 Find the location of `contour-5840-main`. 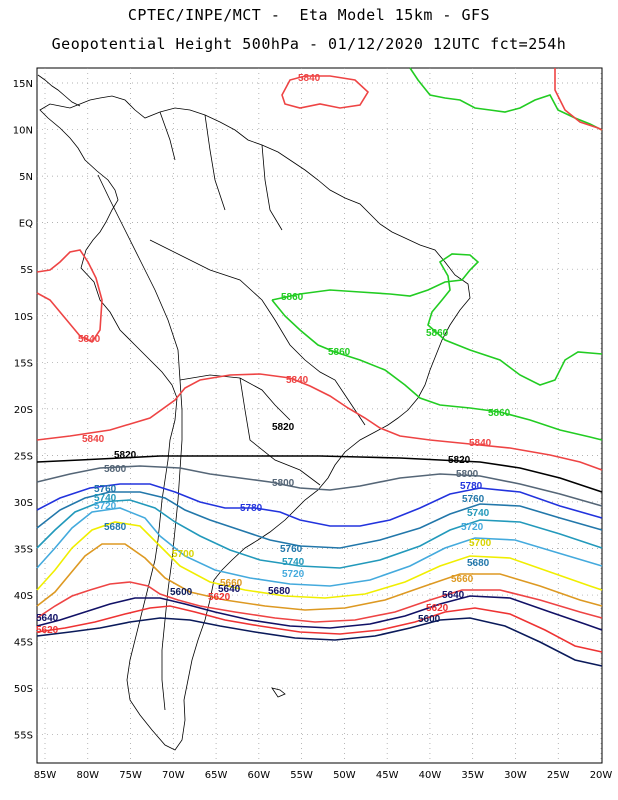

contour-5840-main is located at coordinates (319, 422).